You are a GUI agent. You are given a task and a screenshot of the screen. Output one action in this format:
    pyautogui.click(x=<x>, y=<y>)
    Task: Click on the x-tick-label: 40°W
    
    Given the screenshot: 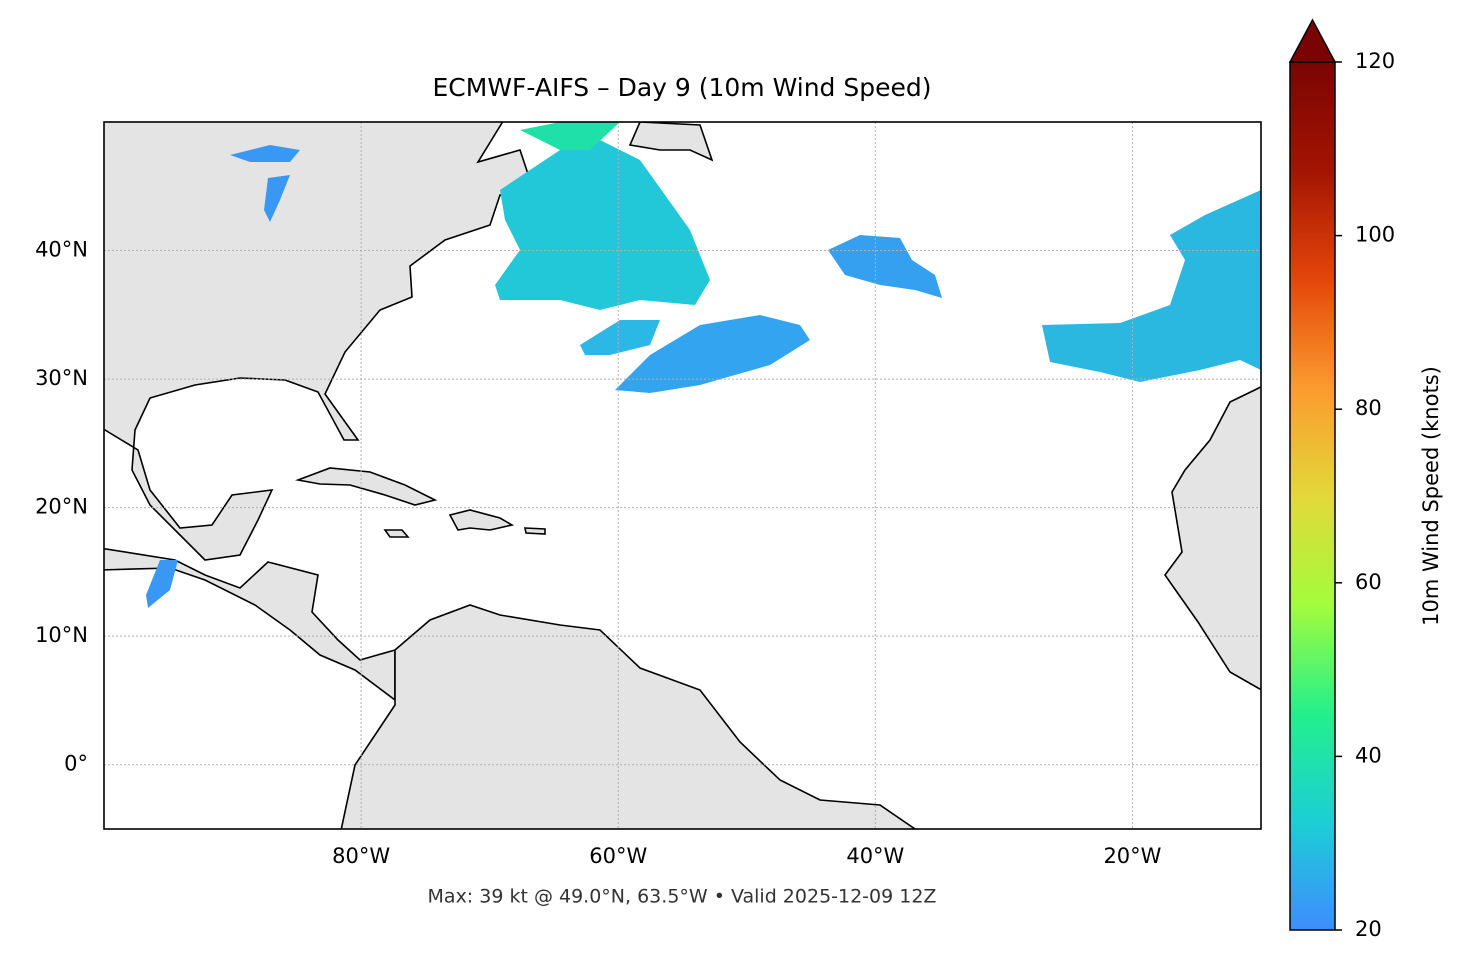 What is the action you would take?
    pyautogui.click(x=875, y=856)
    